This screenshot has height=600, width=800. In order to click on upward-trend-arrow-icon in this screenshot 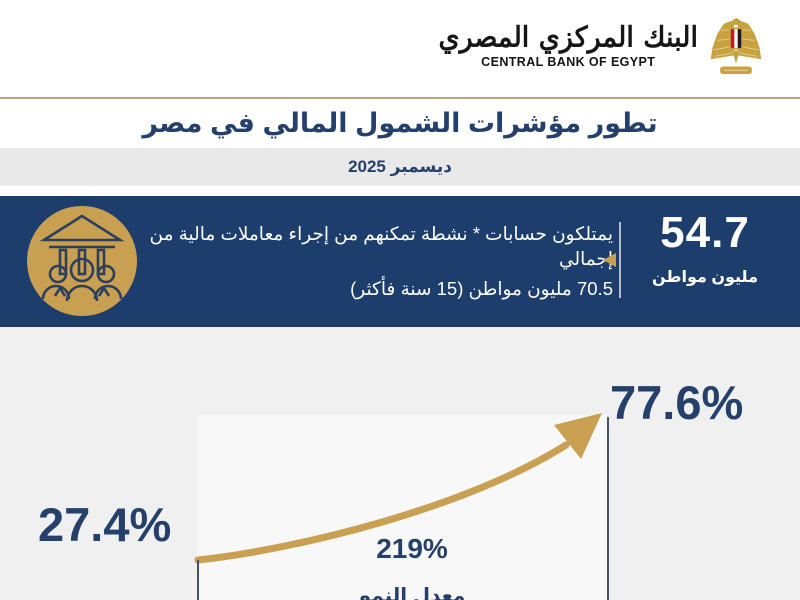, I will do `click(398, 488)`.